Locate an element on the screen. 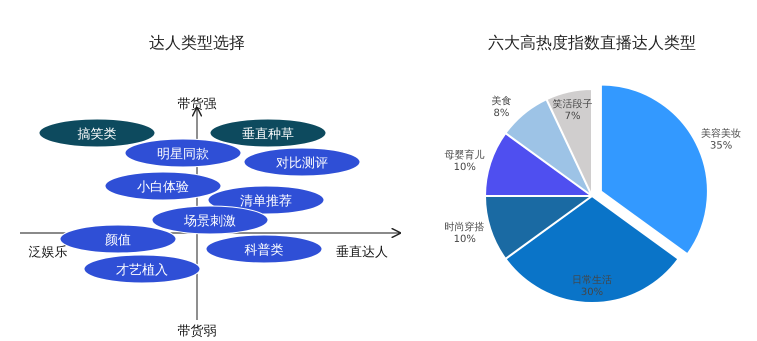 Image resolution: width=757 pixels, height=341 pixels. chart-title: 六大高热度指数直播达人类型 is located at coordinates (592, 42).